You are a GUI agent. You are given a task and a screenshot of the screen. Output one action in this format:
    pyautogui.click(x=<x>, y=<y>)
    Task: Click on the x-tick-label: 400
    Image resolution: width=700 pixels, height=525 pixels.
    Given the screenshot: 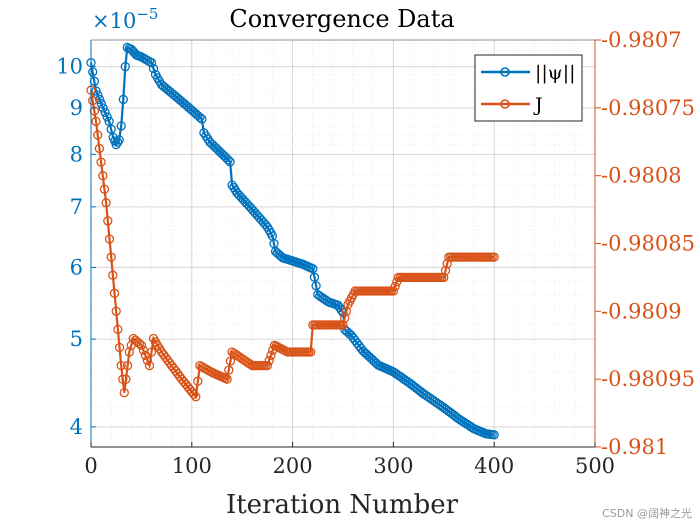 What is the action you would take?
    pyautogui.click(x=494, y=466)
    